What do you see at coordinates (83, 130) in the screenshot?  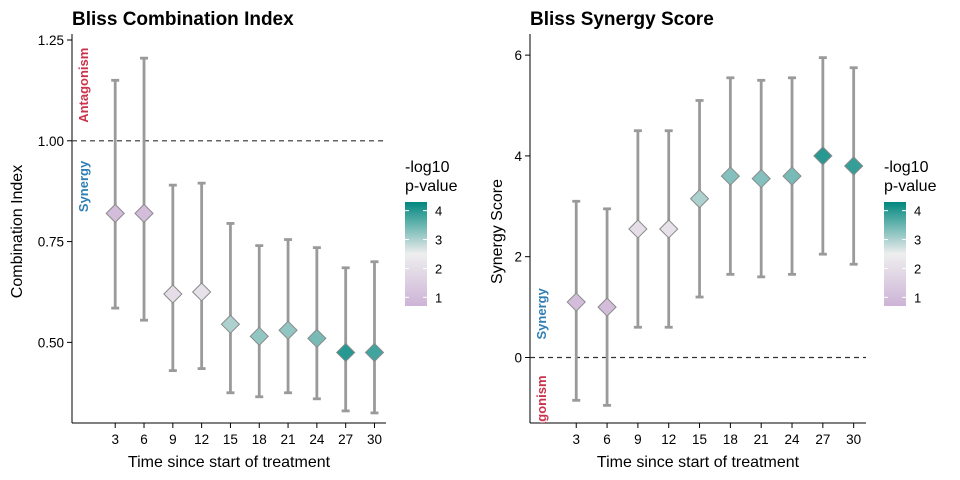 I see `region-annotations: Antagonism Synergy` at bounding box center [83, 130].